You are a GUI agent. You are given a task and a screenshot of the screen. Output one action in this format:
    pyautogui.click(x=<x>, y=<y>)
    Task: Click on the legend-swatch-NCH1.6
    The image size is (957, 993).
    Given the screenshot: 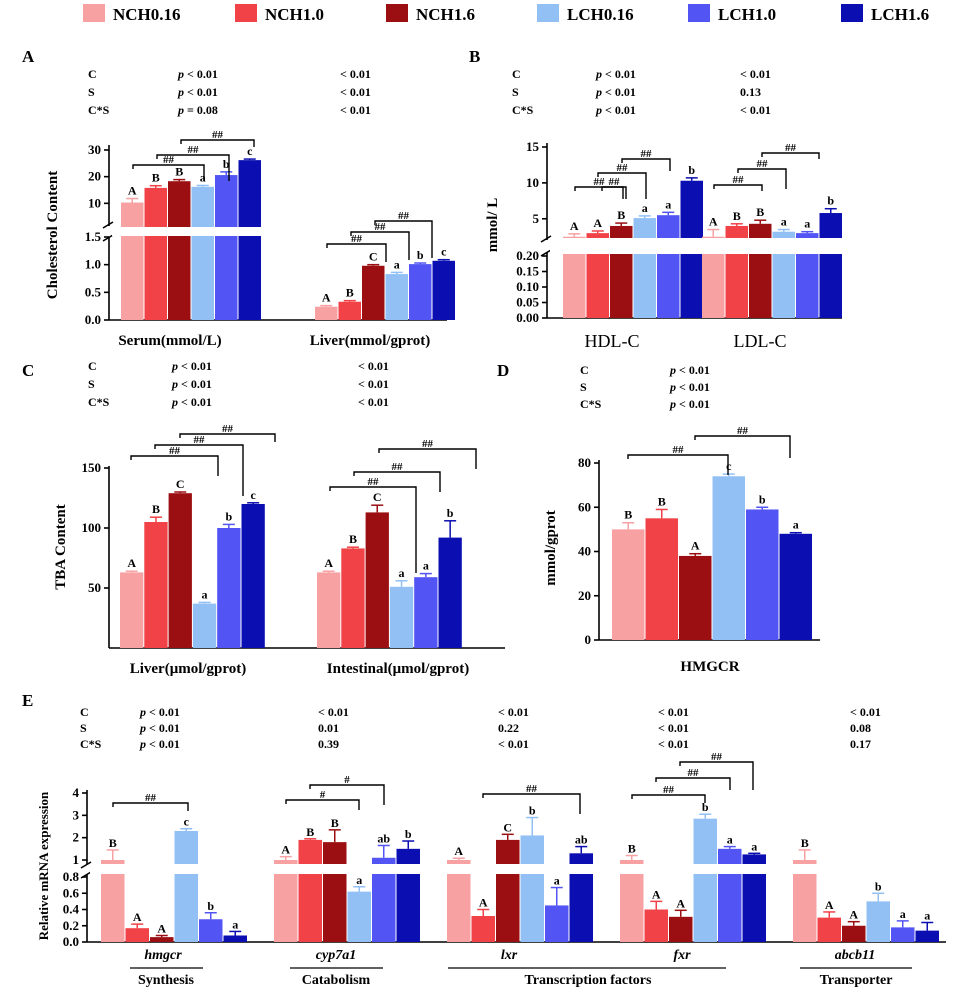 What is the action you would take?
    pyautogui.click(x=397, y=13)
    